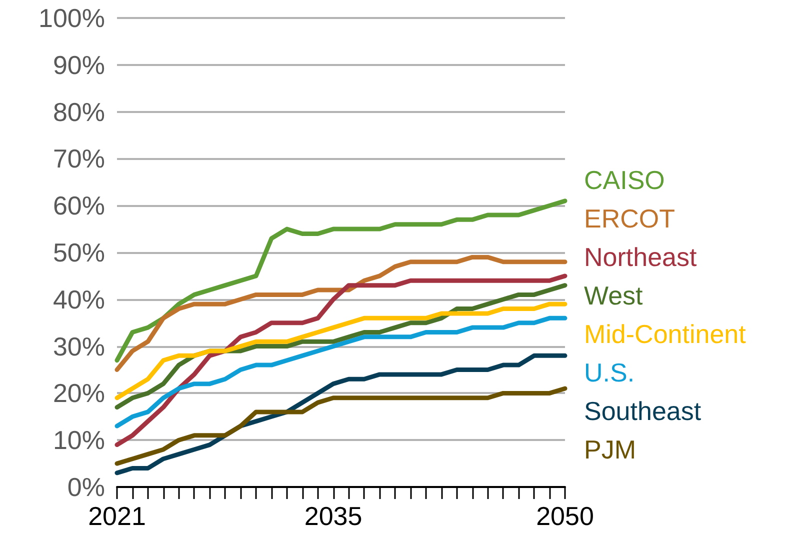  What do you see at coordinates (609, 373) in the screenshot?
I see `series-label: U.S.` at bounding box center [609, 373].